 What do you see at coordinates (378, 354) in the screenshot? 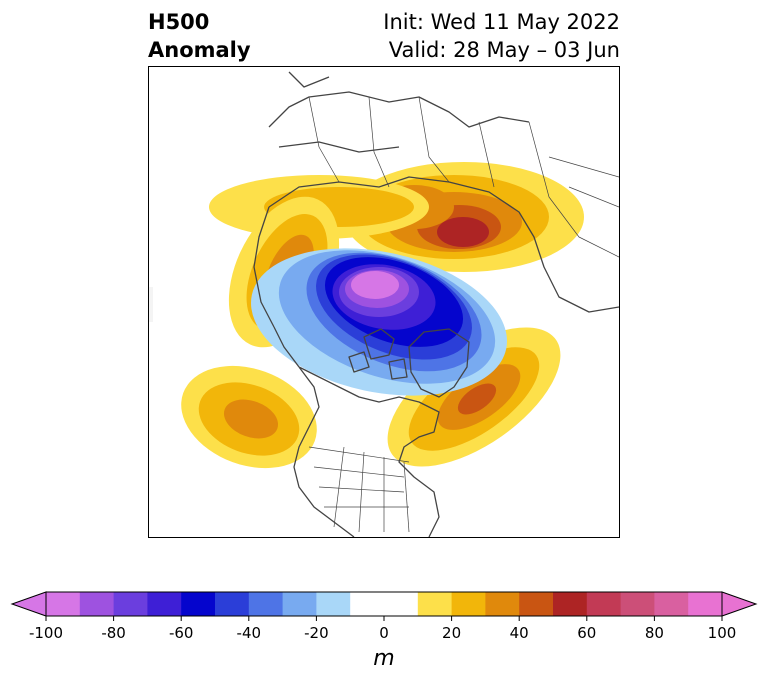
I see `archipelago-coastline` at bounding box center [378, 354].